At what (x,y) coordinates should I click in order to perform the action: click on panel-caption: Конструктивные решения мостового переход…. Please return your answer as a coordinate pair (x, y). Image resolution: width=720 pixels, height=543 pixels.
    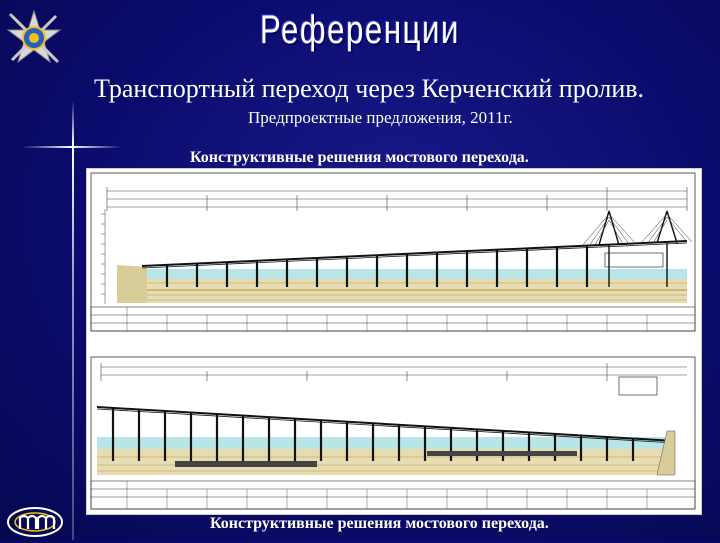
    Looking at the image, I should click on (359, 157).